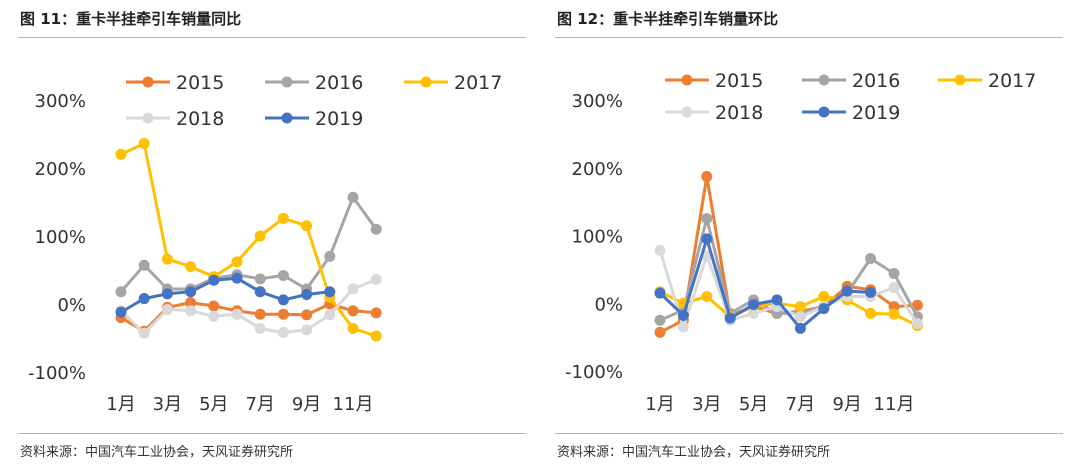 The width and height of the screenshot is (1080, 474). Describe the element at coordinates (71, 305) in the screenshot. I see `y-tick-label: 0%` at that location.